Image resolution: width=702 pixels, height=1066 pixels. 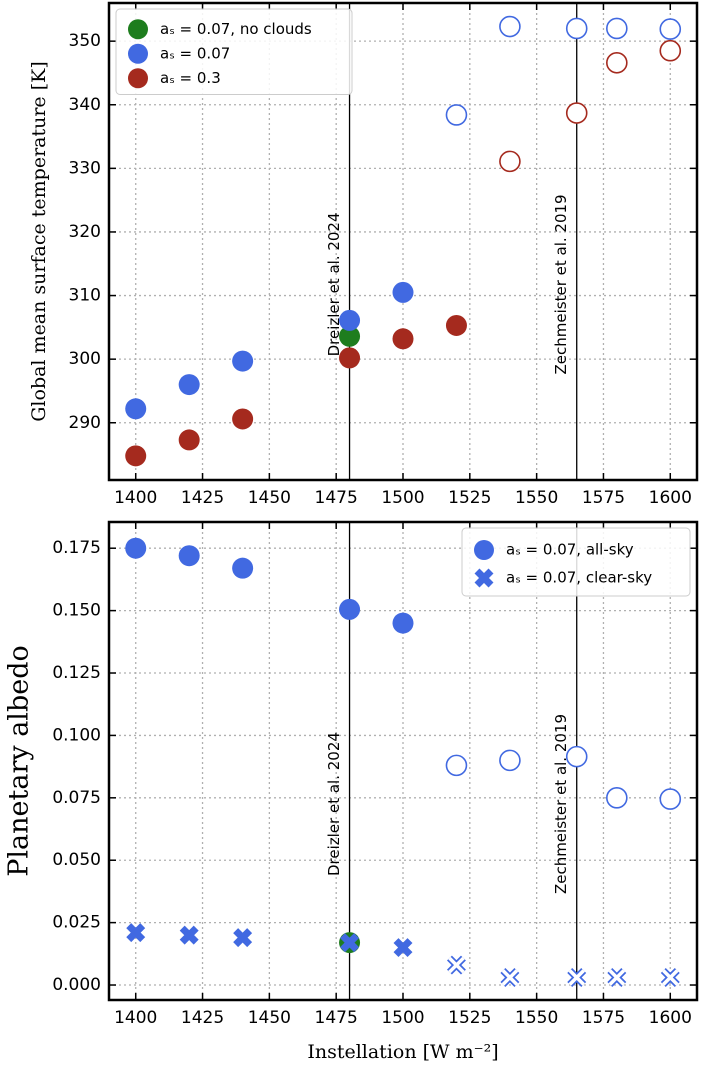 What do you see at coordinates (85, 168) in the screenshot?
I see `y-tick-label: 330` at bounding box center [85, 168].